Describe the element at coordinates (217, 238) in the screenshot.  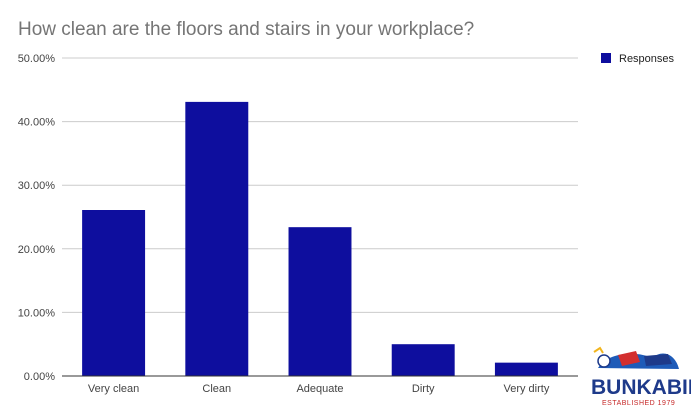
I see `bar-clean` at that location.